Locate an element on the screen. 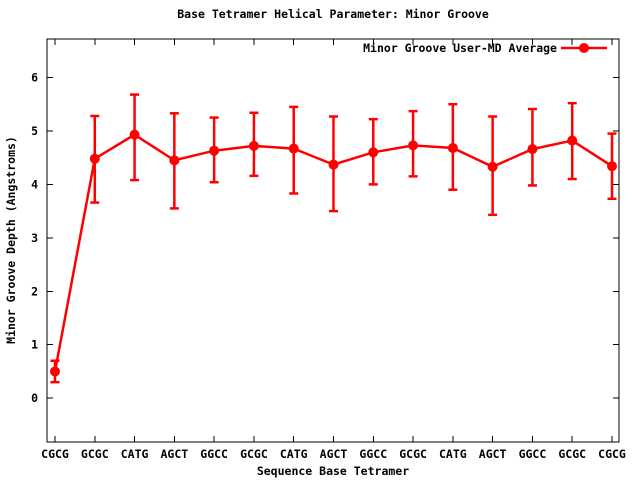  legend: Minor Groove User-MD Average is located at coordinates (485, 47).